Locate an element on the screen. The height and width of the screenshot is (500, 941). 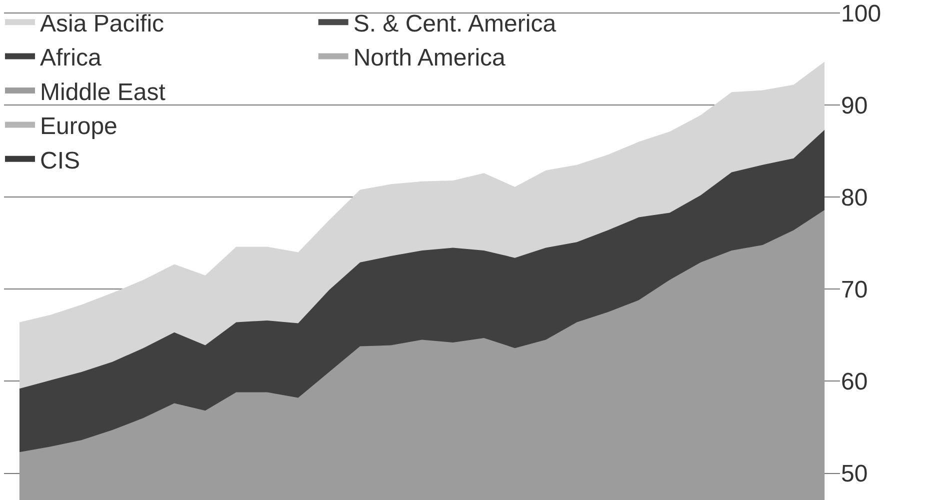
y-tick-label: 60 is located at coordinates (854, 382).